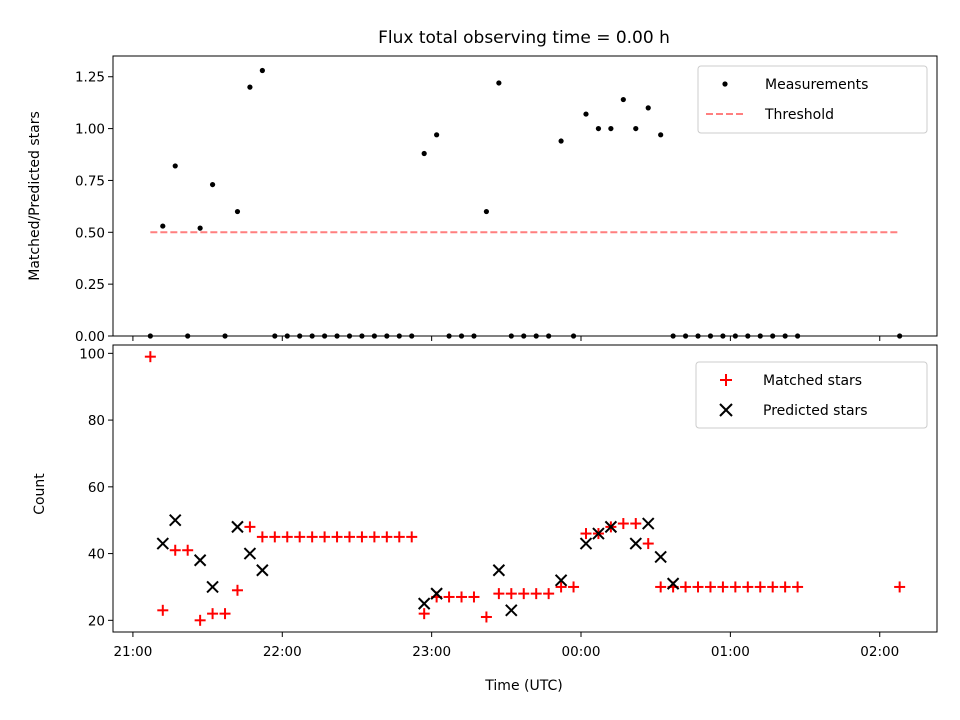  What do you see at coordinates (94, 207) in the screenshot?
I see `top-panel-y-ticks: 0.00 0.25 0.50 0.75 1.00 1.25` at bounding box center [94, 207].